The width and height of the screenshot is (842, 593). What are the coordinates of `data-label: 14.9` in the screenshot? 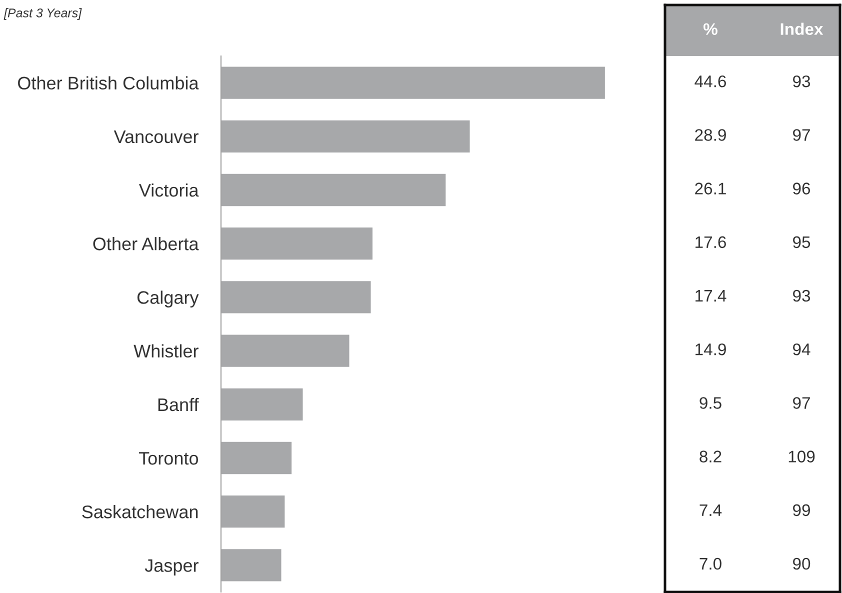 It's located at (711, 349).